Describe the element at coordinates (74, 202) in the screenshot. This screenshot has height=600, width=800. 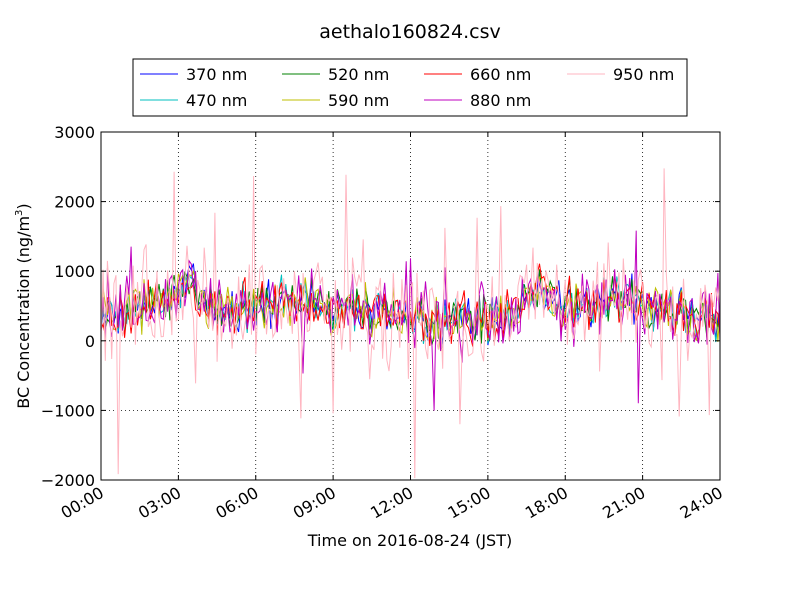
I see `y-tick-label: 2000` at that location.